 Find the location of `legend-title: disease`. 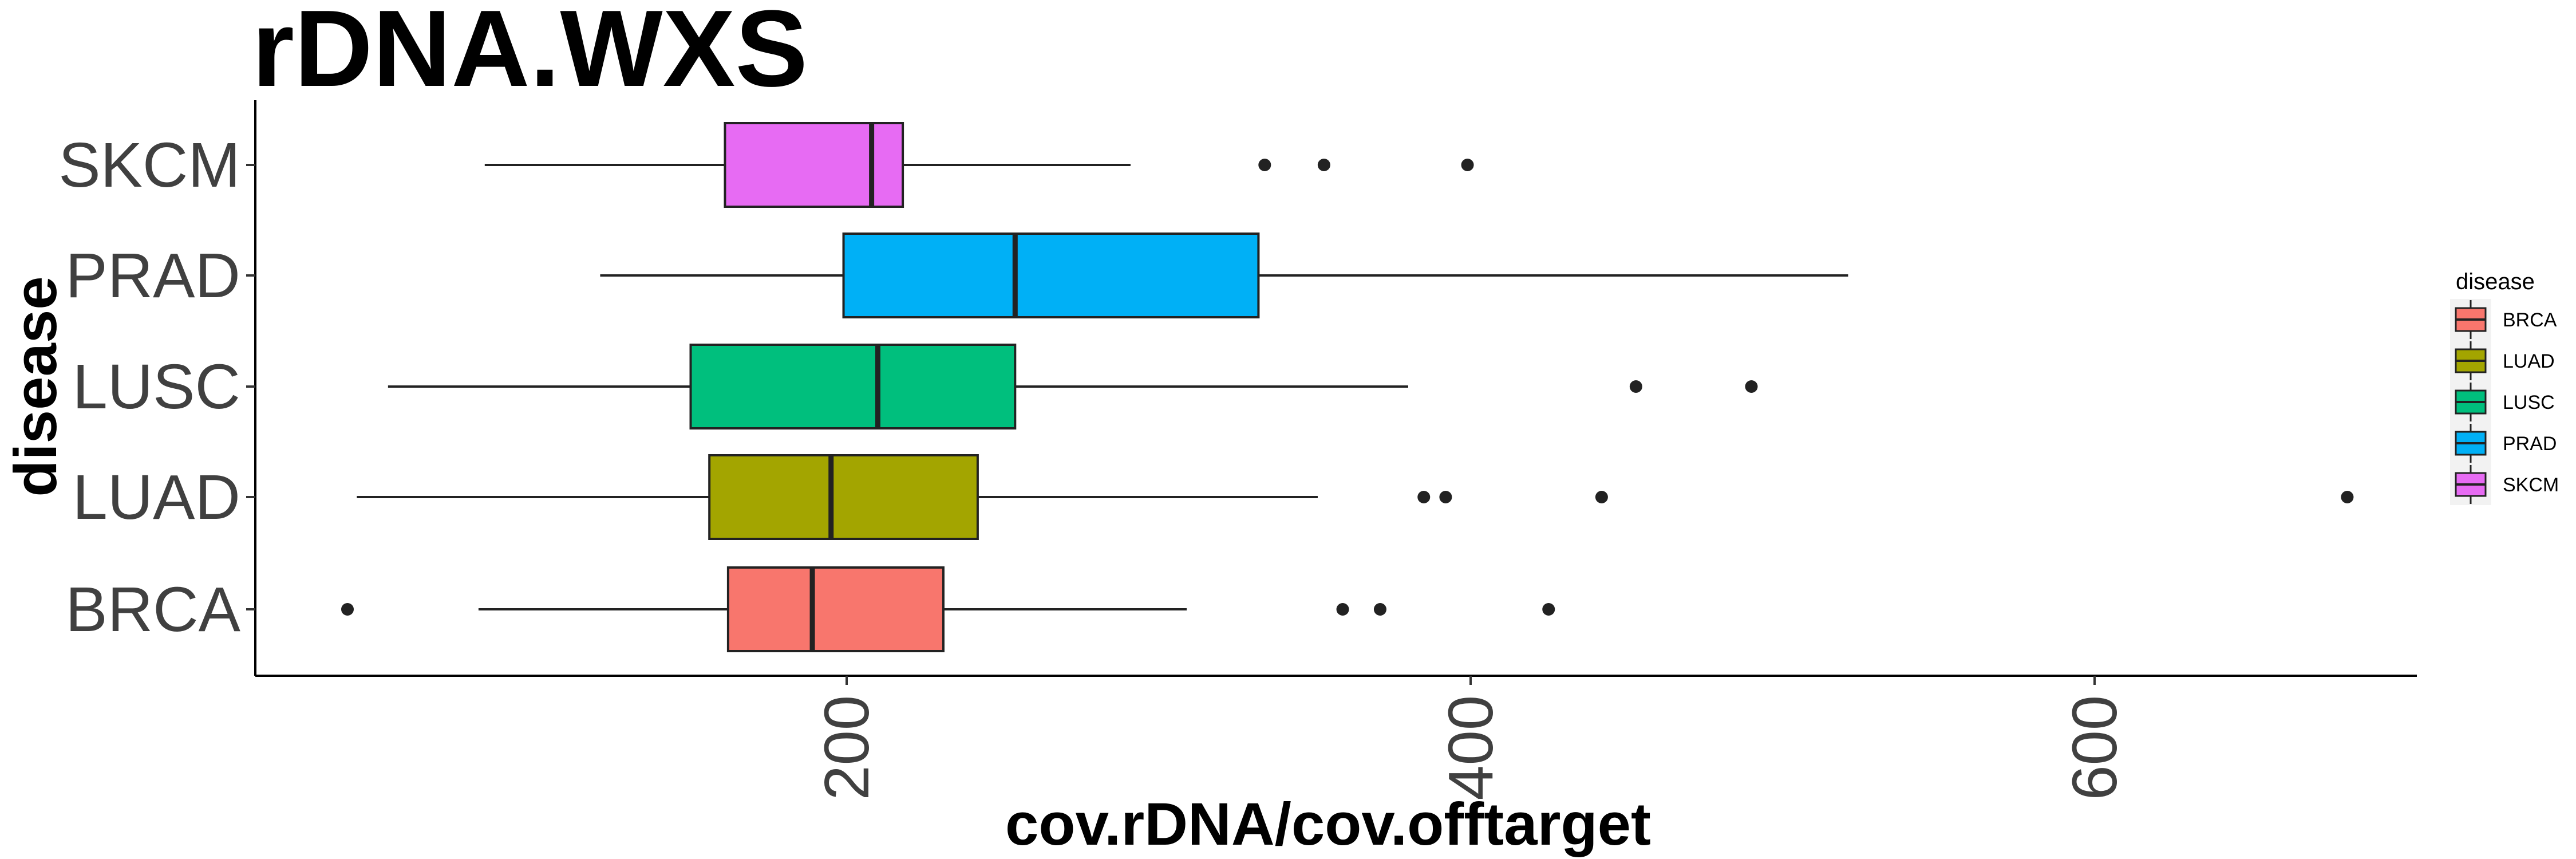

legend-title: disease is located at coordinates (2495, 281).